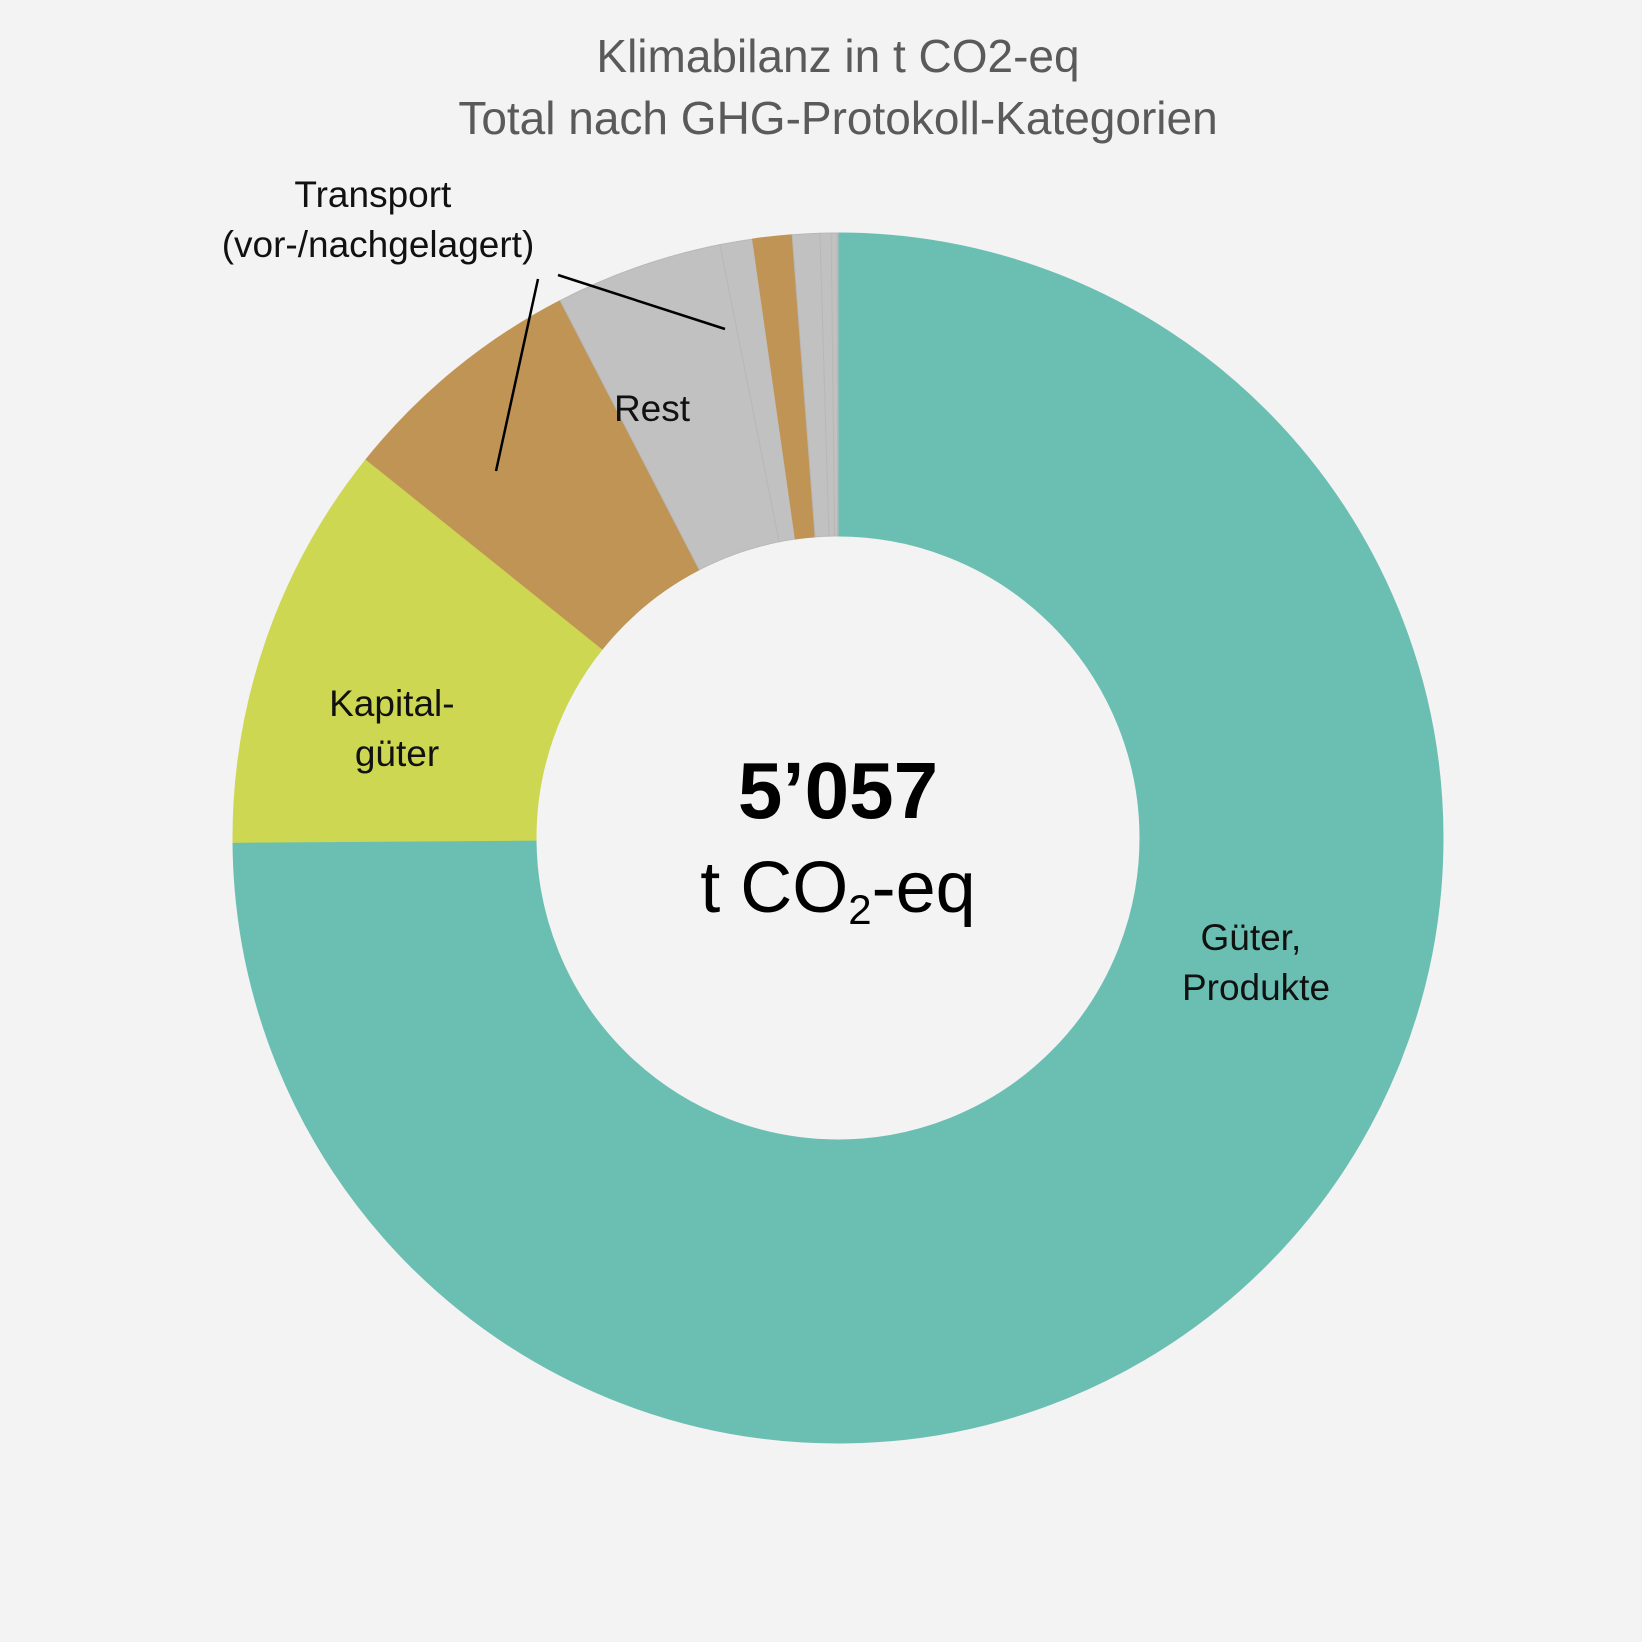 Image resolution: width=1642 pixels, height=1642 pixels. Describe the element at coordinates (641, 302) in the screenshot. I see `leader-line-transport-right` at that location.